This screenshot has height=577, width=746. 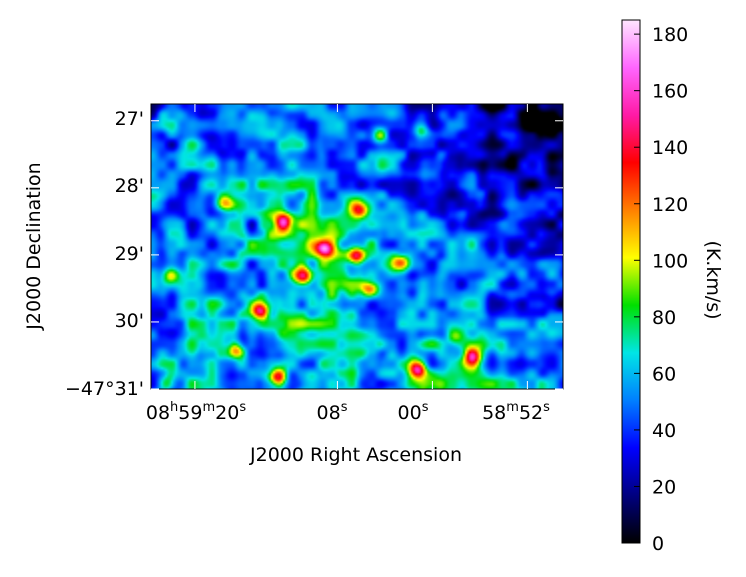 I want to click on colorbar, so click(x=631, y=281).